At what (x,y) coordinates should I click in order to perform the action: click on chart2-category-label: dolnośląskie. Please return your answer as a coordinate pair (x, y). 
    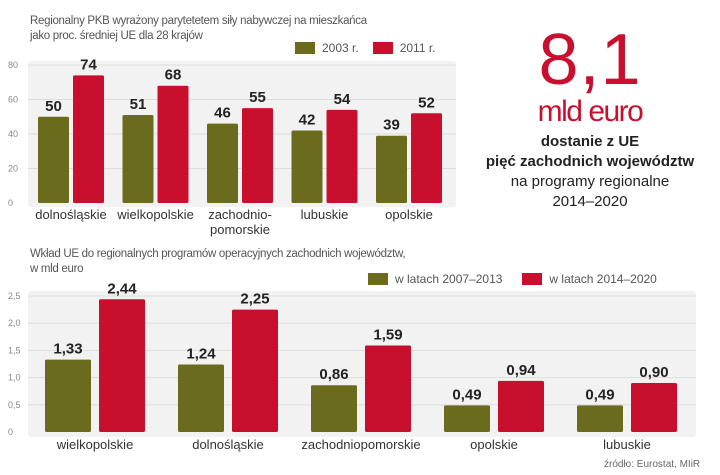
    Looking at the image, I should click on (228, 444).